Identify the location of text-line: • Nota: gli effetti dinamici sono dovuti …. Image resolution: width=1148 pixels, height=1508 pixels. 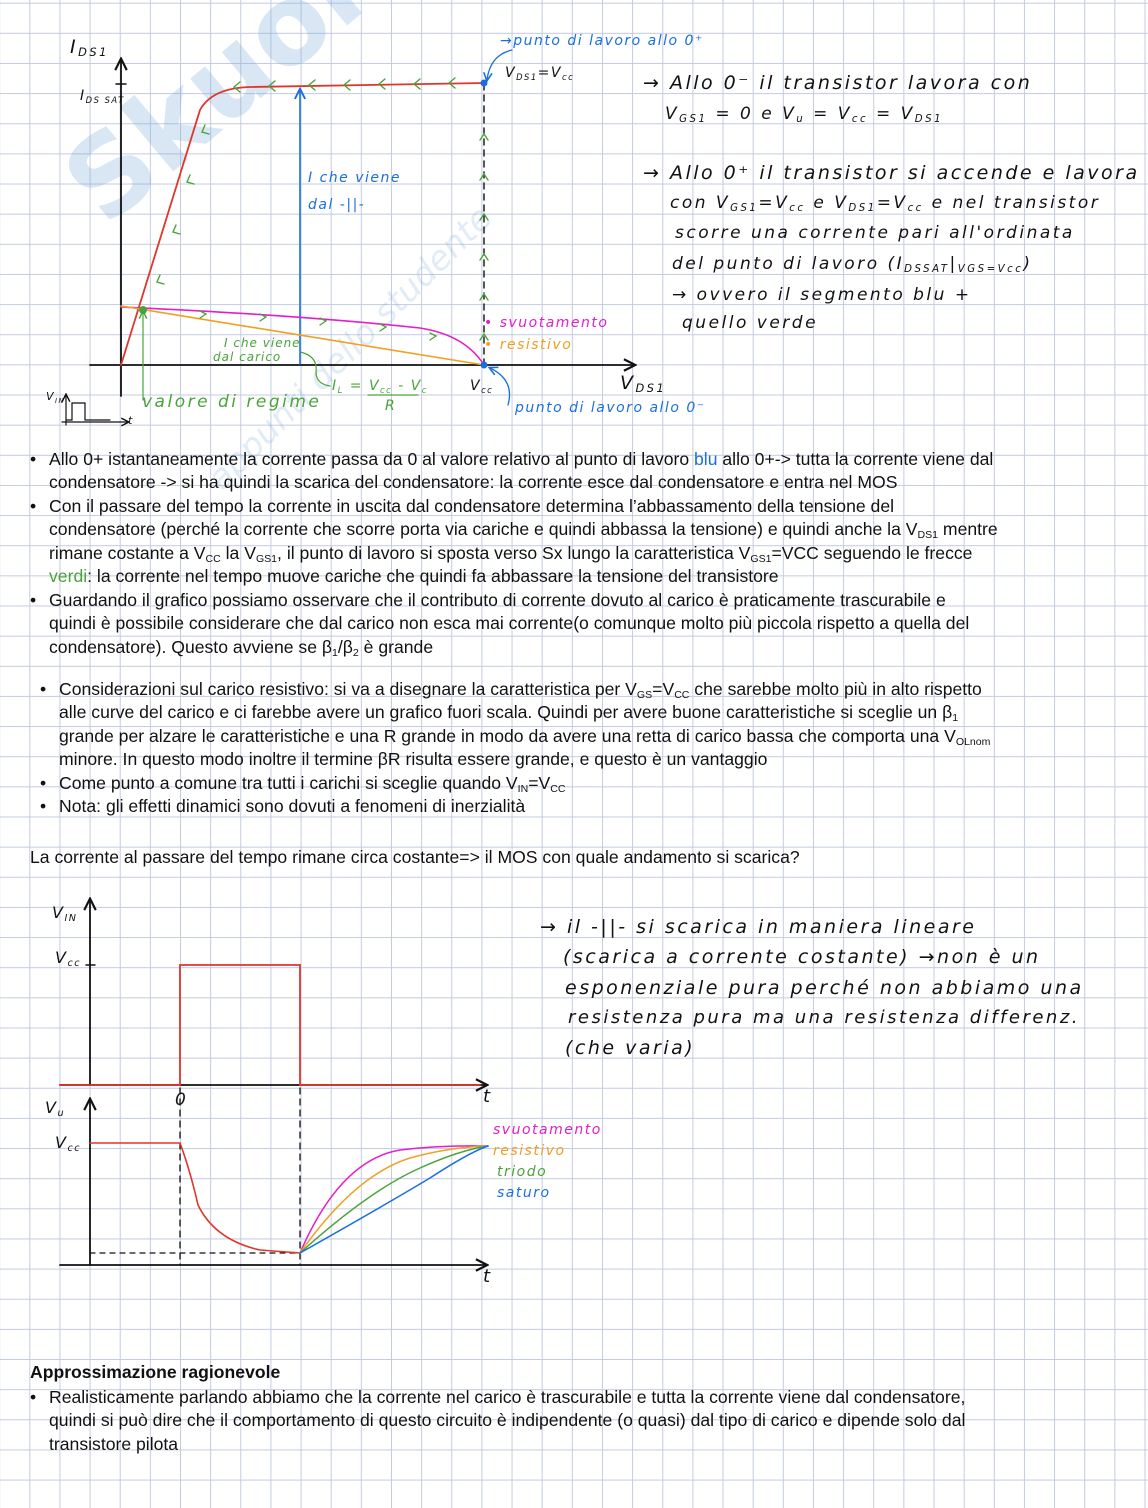
(574, 807).